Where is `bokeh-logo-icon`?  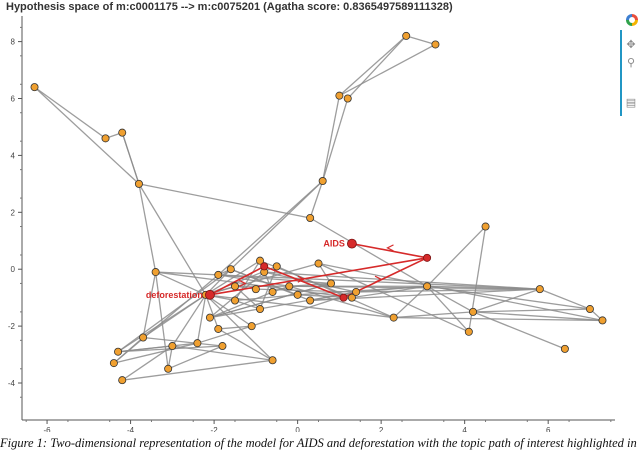
bokeh-logo-icon is located at coordinates (632, 20).